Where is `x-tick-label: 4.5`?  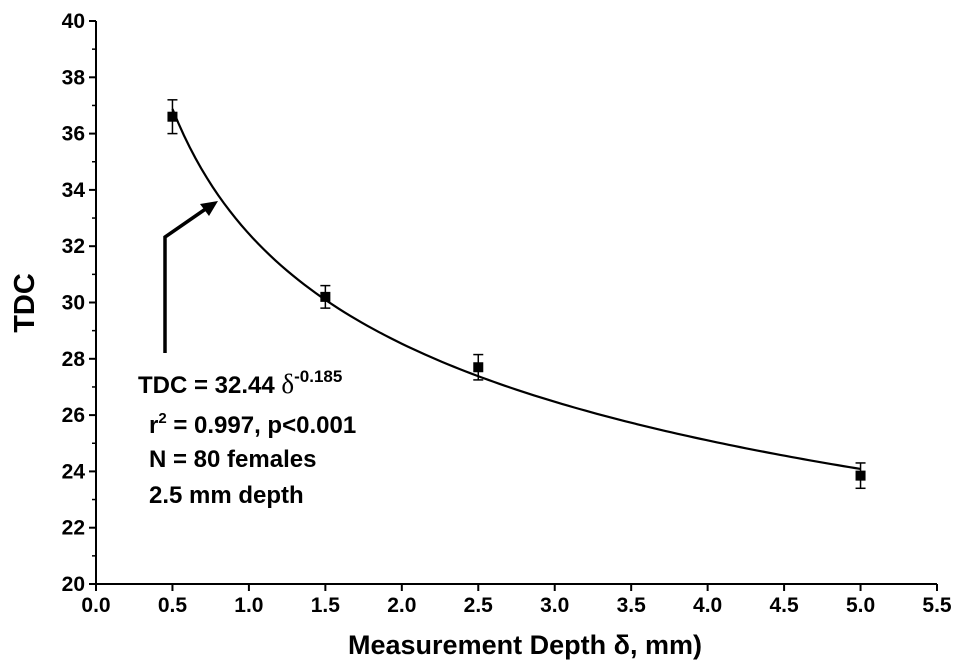
x-tick-label: 4.5 is located at coordinates (784, 605).